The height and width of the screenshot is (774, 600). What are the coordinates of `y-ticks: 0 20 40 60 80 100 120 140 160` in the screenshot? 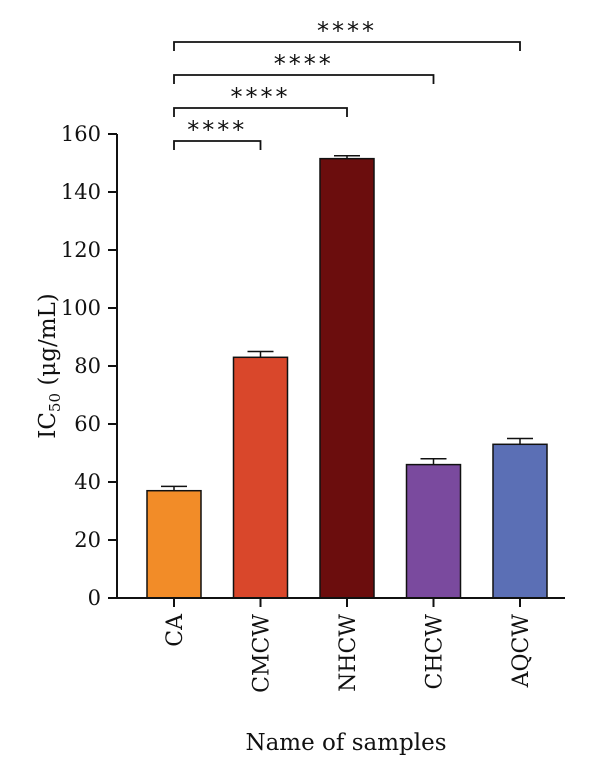 It's located at (89, 366).